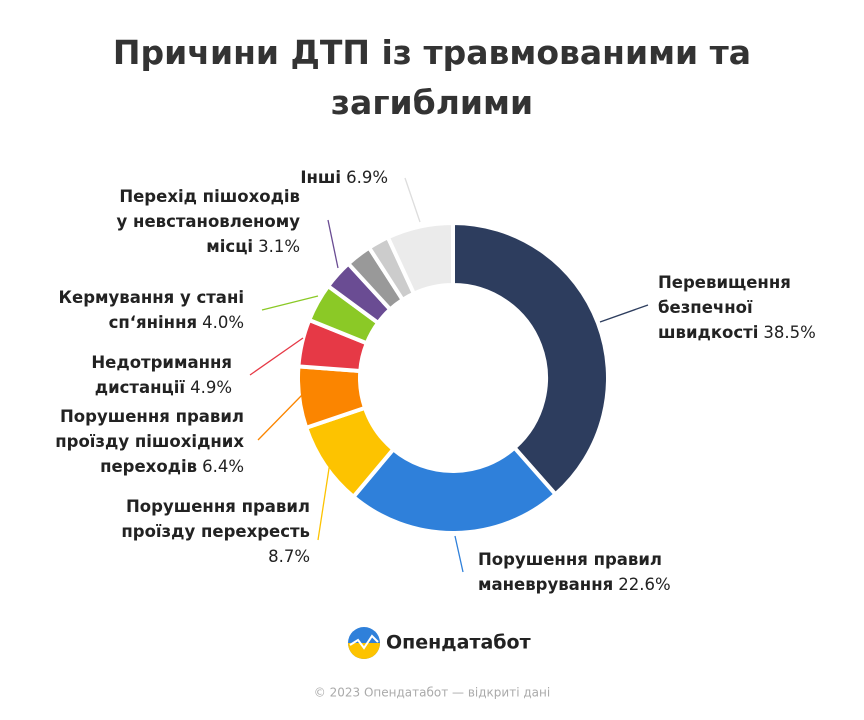  What do you see at coordinates (279, 246) in the screenshot?
I see `value-label: 3.1%` at bounding box center [279, 246].